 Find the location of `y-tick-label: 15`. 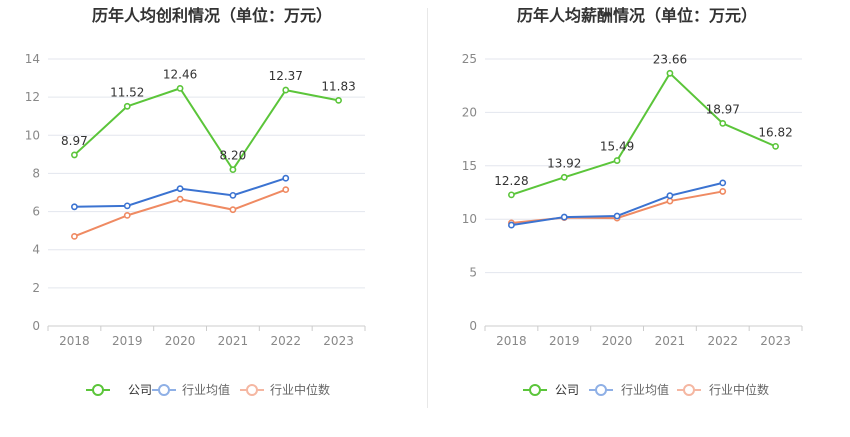

y-tick-label: 15 is located at coordinates (469, 166).